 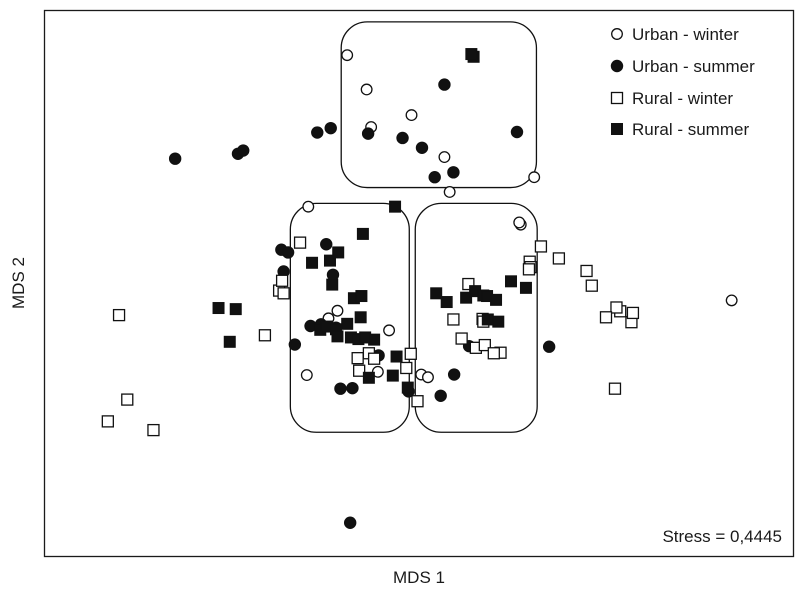 I want to click on cluster-outline-upper-cluster, so click(x=439, y=105).